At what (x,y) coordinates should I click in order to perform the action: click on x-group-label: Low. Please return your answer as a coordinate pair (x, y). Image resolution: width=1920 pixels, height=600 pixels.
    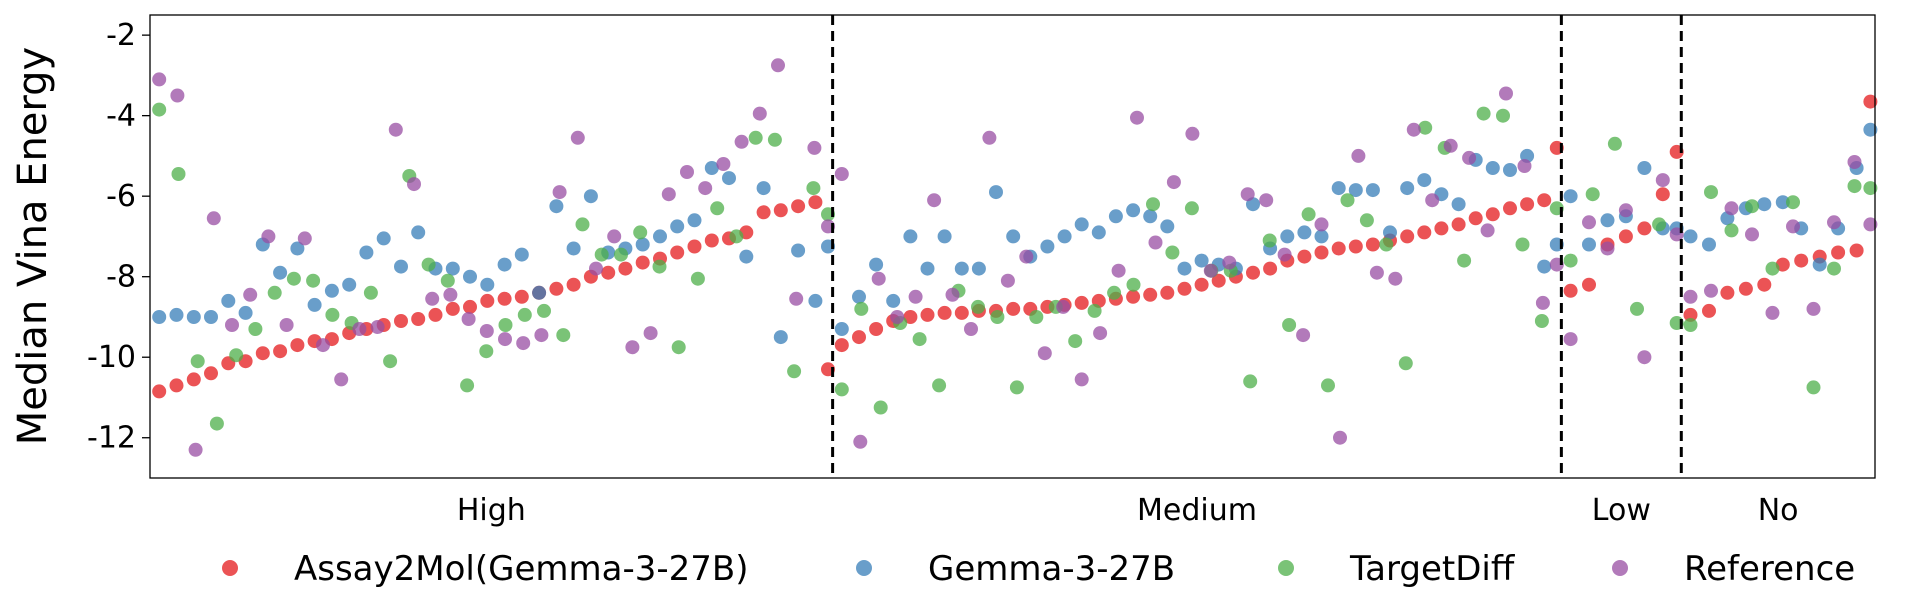
    Looking at the image, I should click on (1621, 510).